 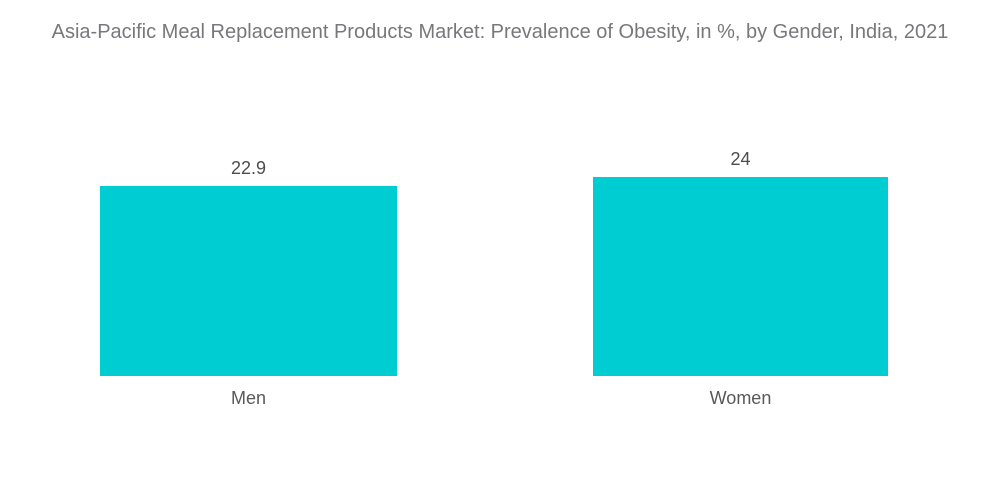 I want to click on x-axis-label-women: Women, so click(x=740, y=398).